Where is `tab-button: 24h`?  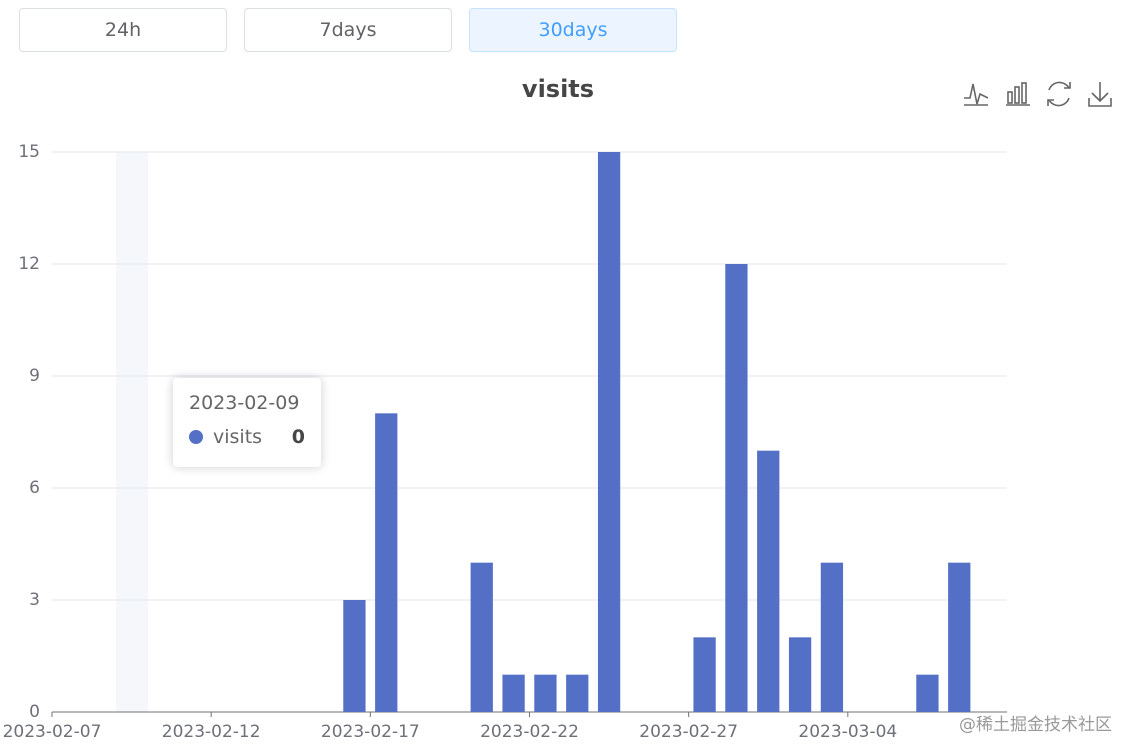 tab-button: 24h is located at coordinates (123, 30).